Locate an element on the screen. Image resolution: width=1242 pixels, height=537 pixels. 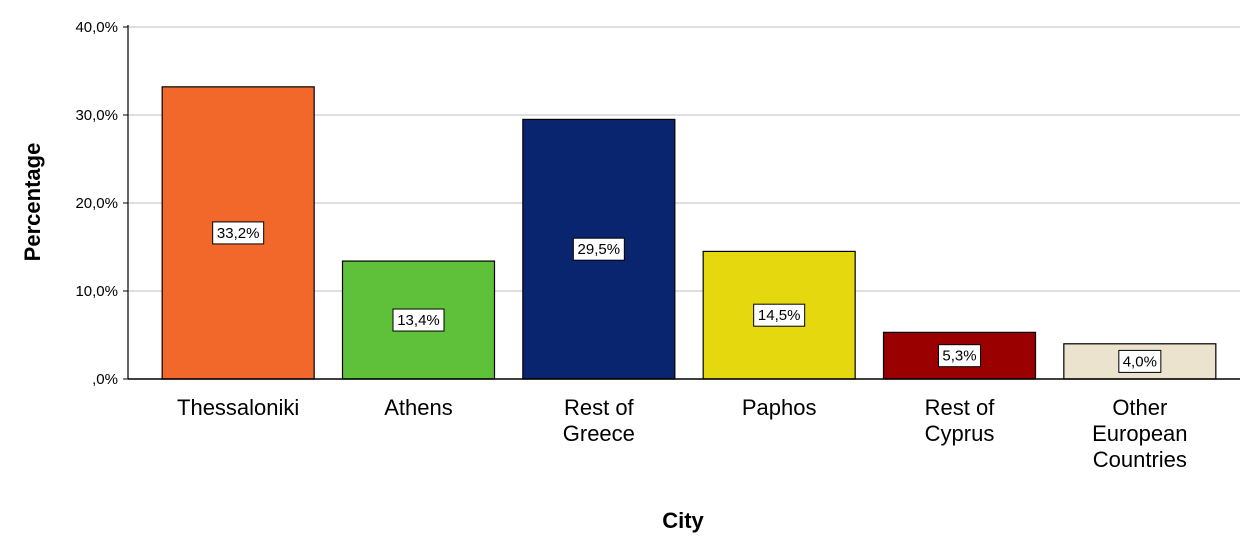
y-axis-ticks: ,0% 10,0% 20,0% 30,0% 40,0% is located at coordinates (101, 203).